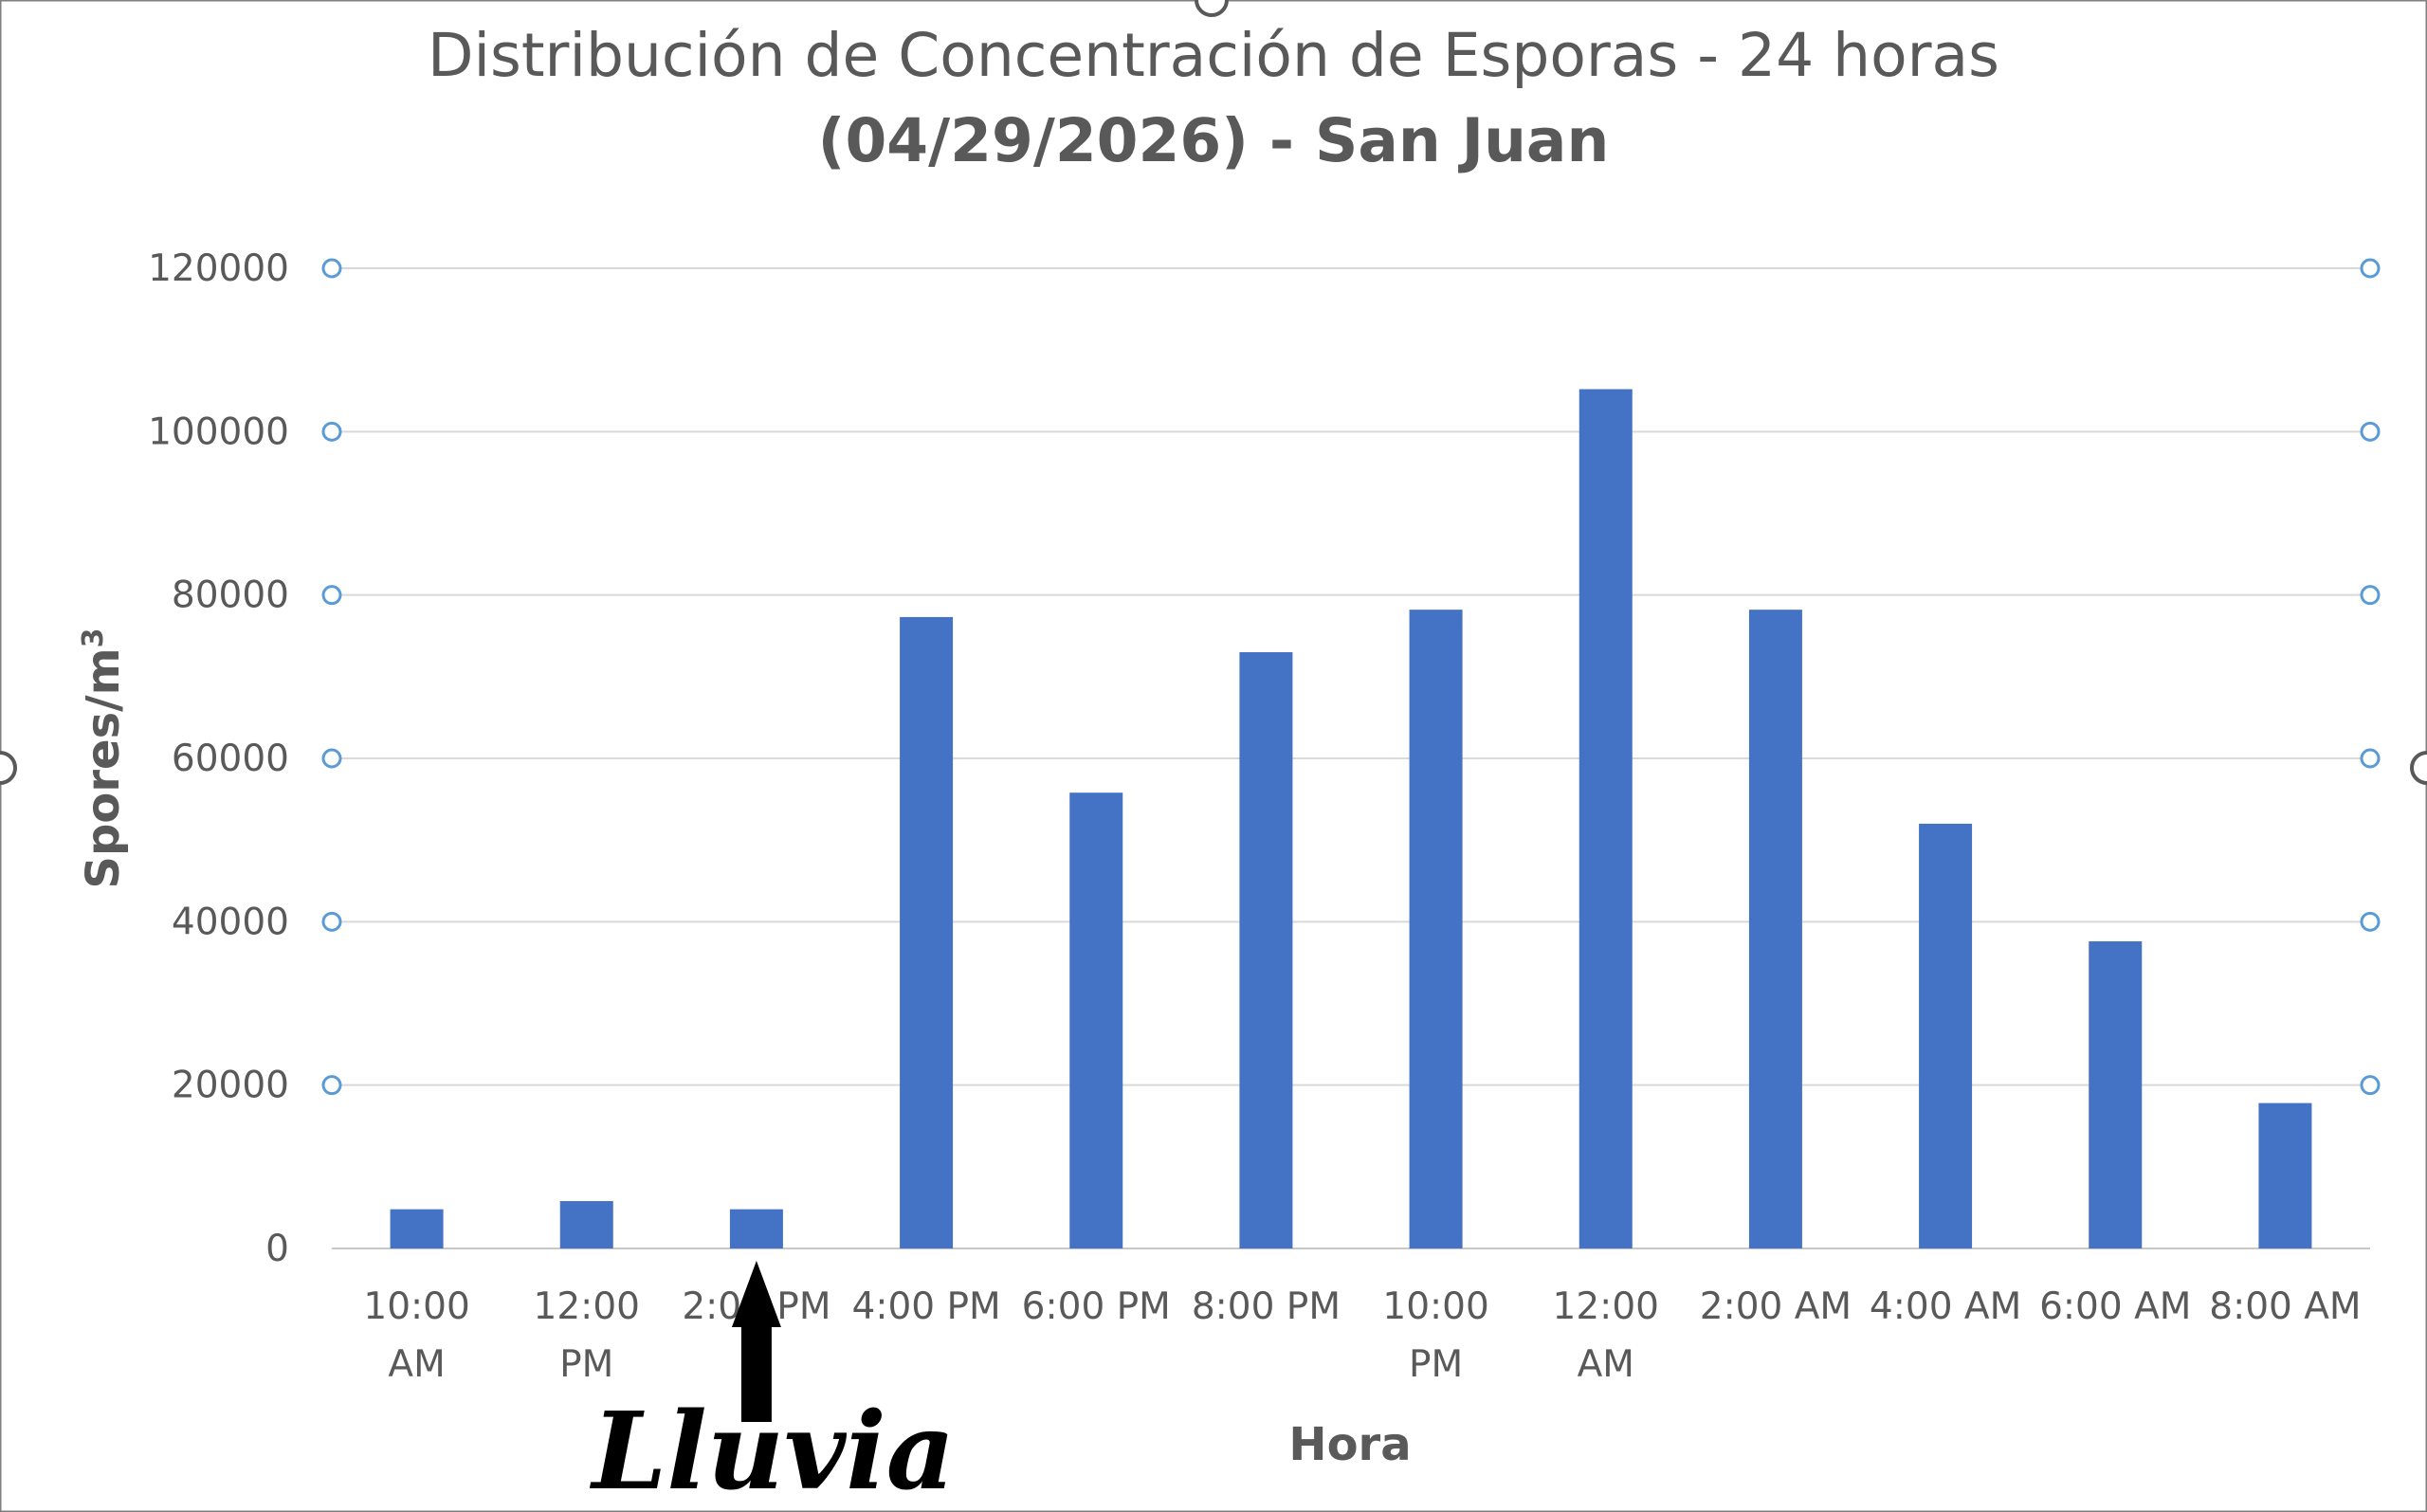 The image size is (2427, 1512). I want to click on y-tick-label: 120000, so click(218, 269).